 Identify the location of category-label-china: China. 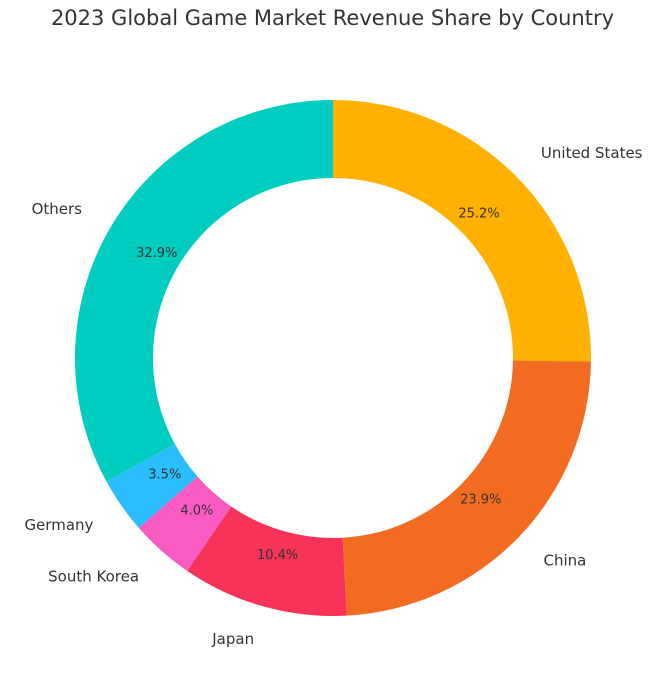
(564, 560).